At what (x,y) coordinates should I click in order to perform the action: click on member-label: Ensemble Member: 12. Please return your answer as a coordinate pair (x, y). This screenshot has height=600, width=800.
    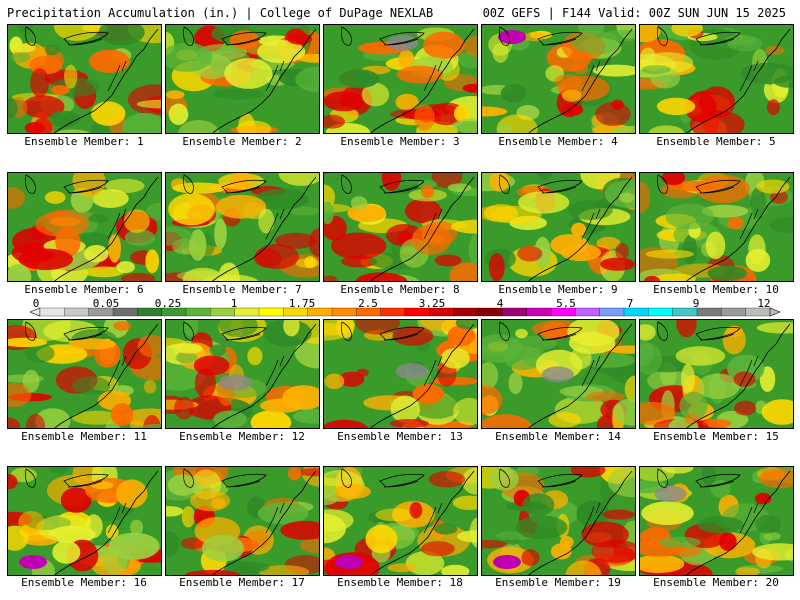
    Looking at the image, I should click on (242, 436).